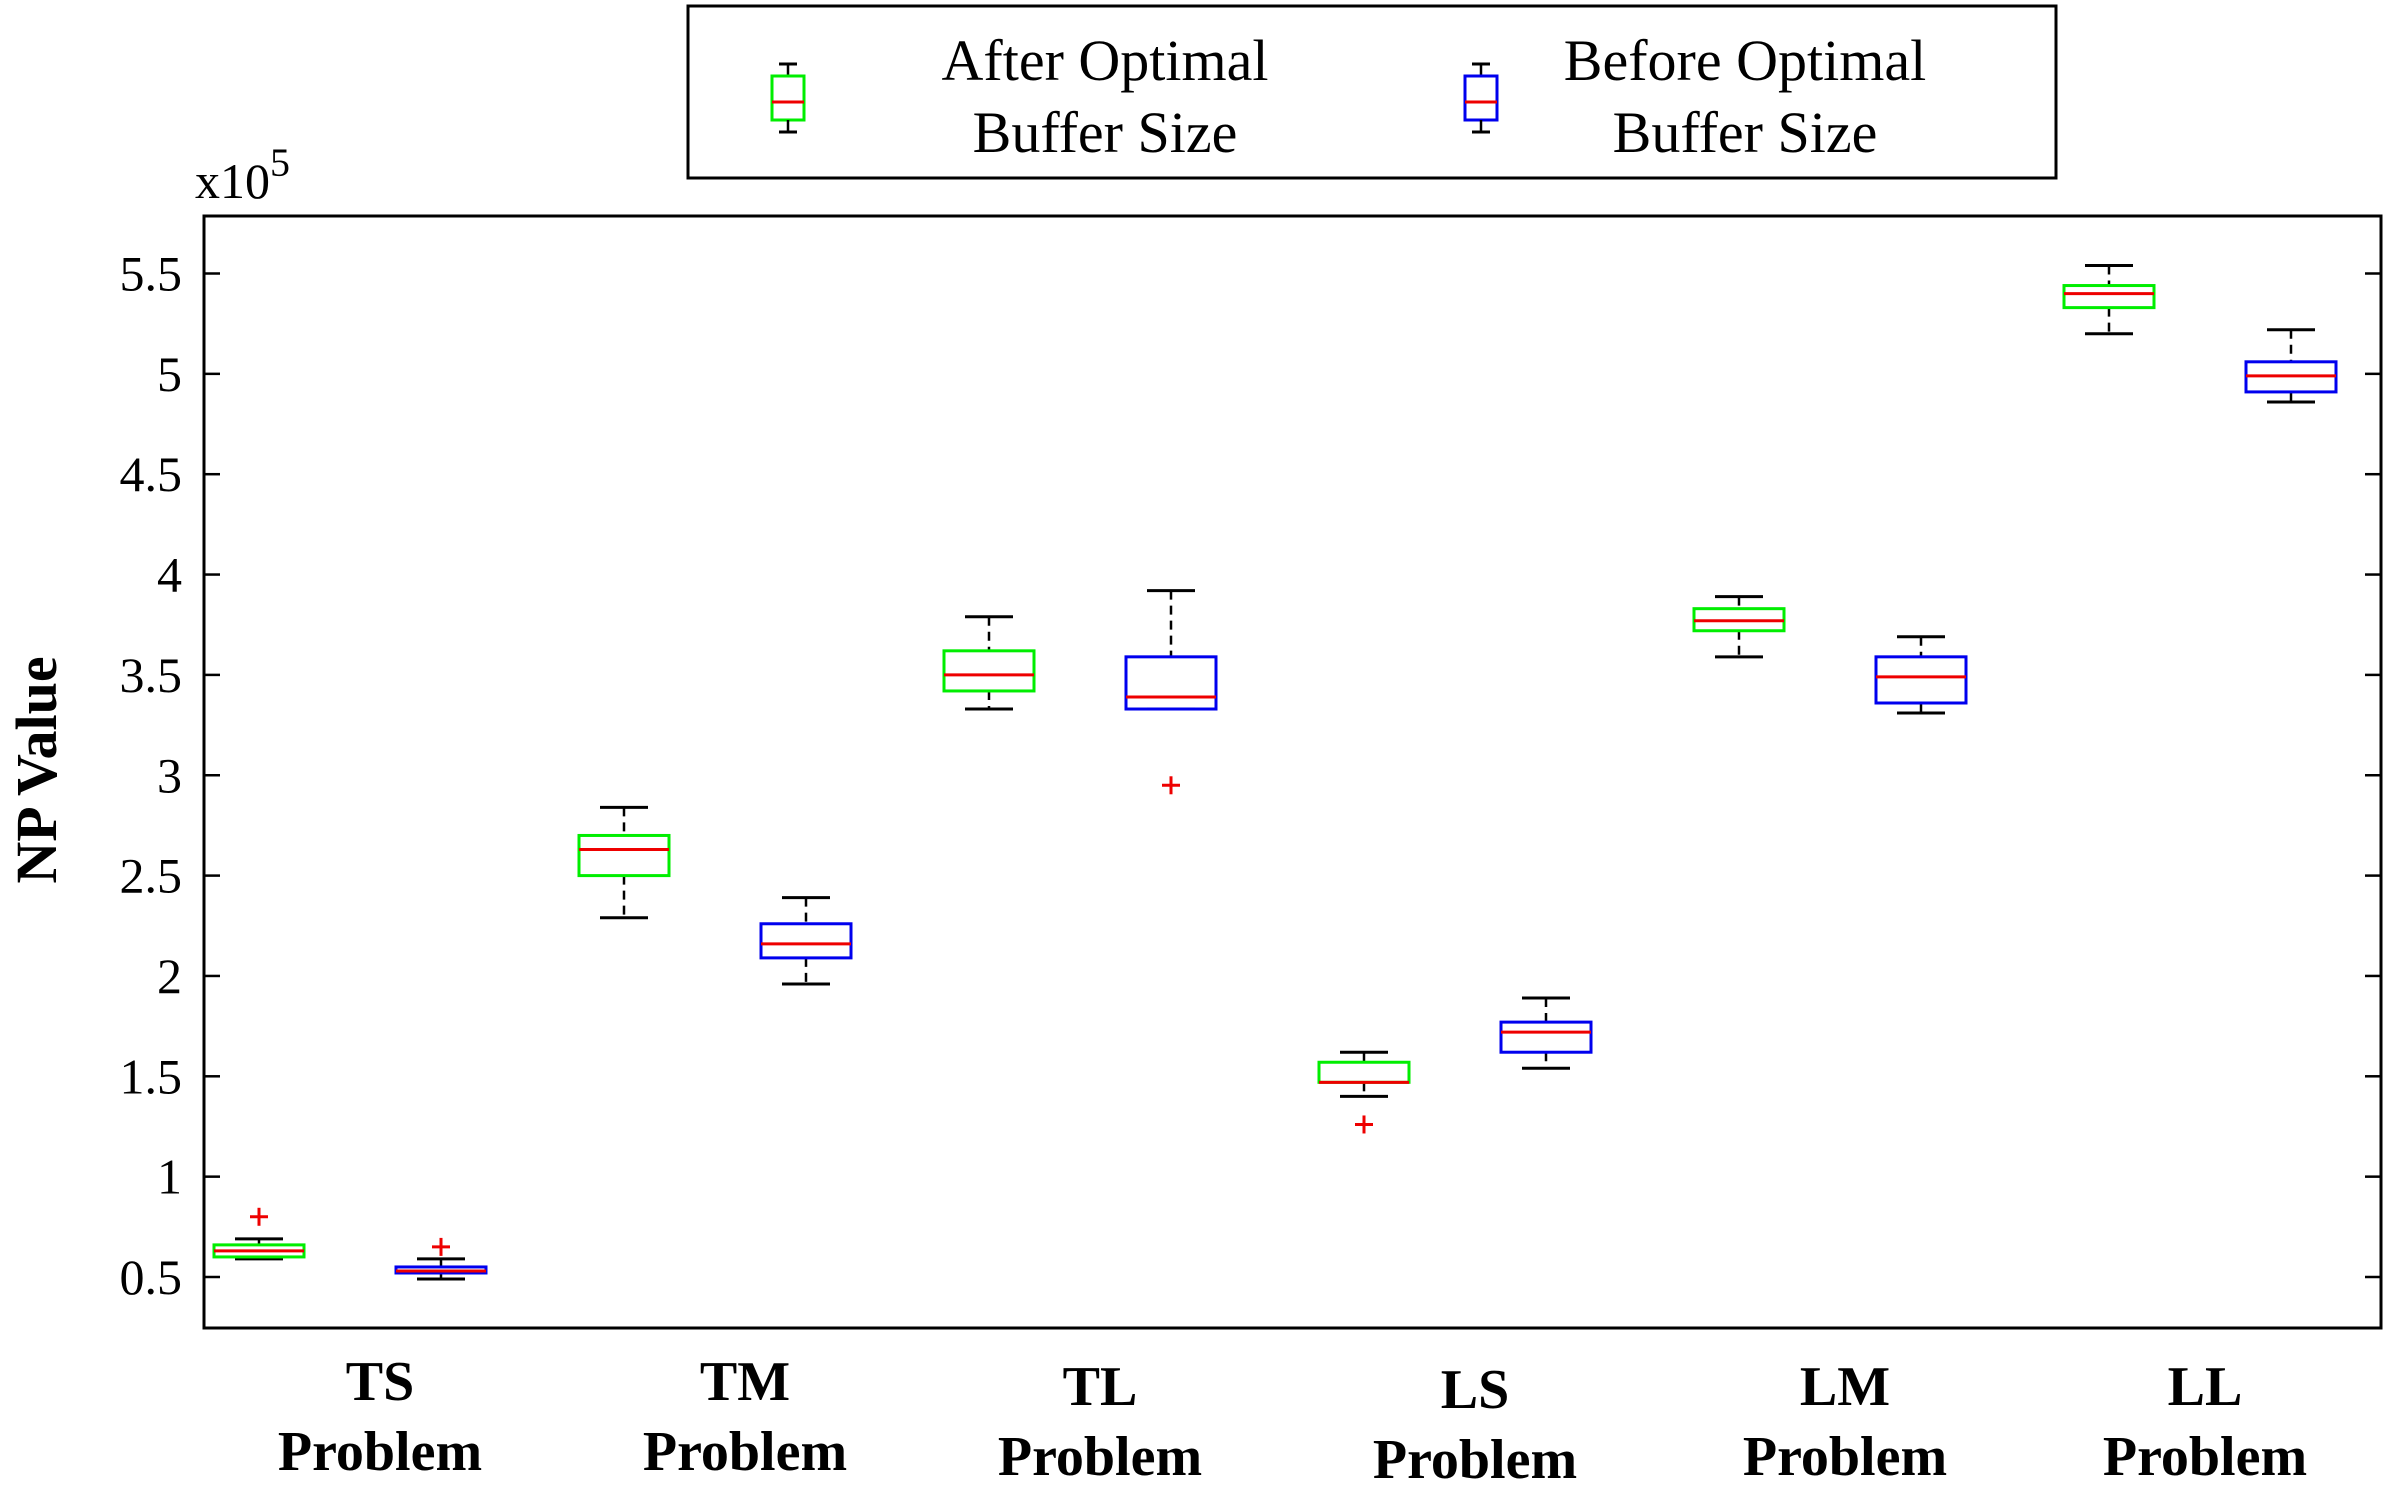  Describe the element at coordinates (151, 876) in the screenshot. I see `y-tick-label: 2.5` at that location.